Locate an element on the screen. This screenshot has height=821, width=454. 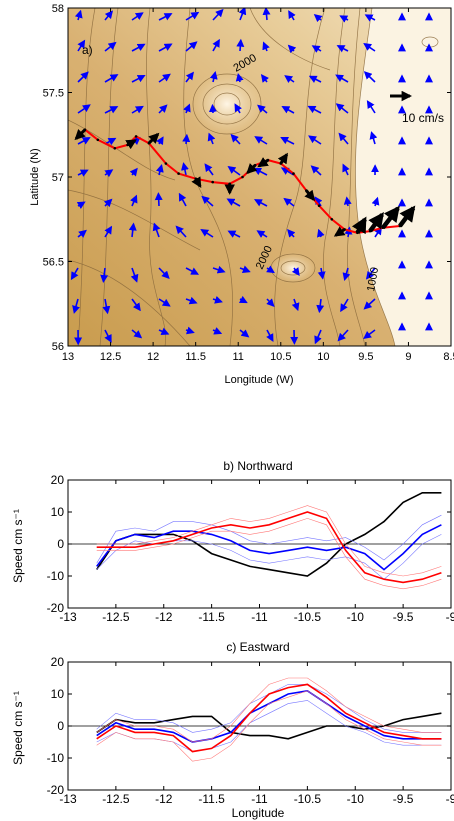
y-tick-label: -10 is located at coordinates (56, 576).